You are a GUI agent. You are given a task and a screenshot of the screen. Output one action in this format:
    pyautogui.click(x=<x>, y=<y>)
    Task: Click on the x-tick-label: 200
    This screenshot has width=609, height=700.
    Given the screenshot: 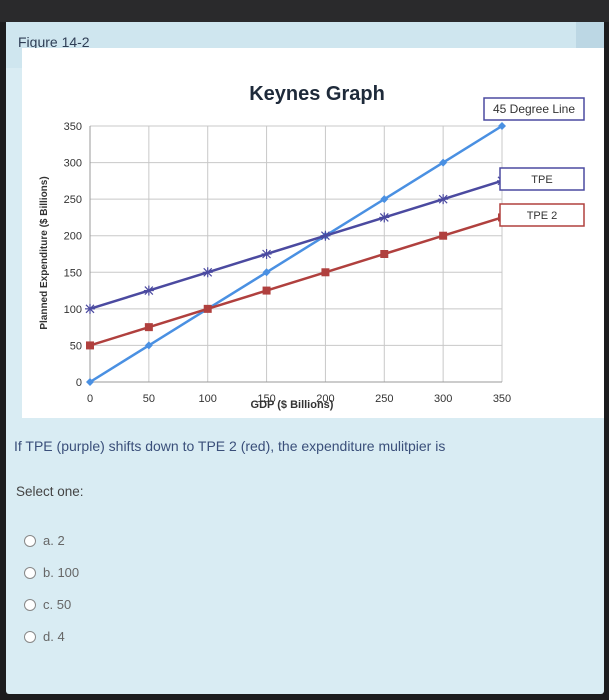 What is the action you would take?
    pyautogui.click(x=325, y=399)
    